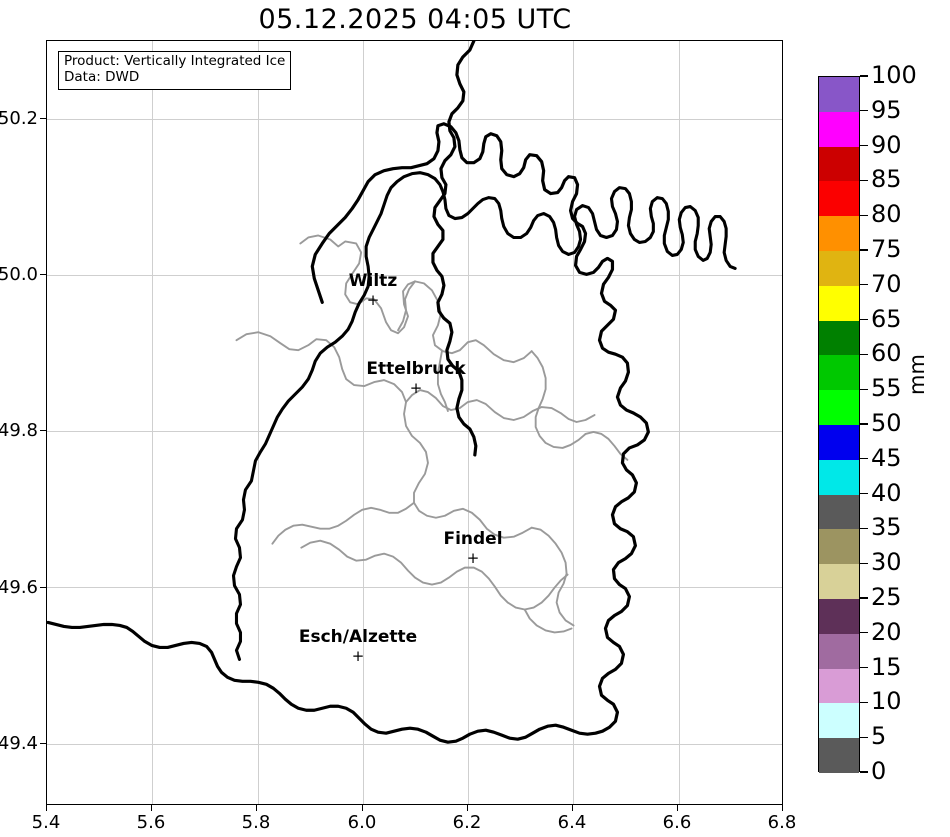 Image resolution: width=950 pixels, height=837 pixels. I want to click on x-tick-label: 6.0, so click(362, 822).